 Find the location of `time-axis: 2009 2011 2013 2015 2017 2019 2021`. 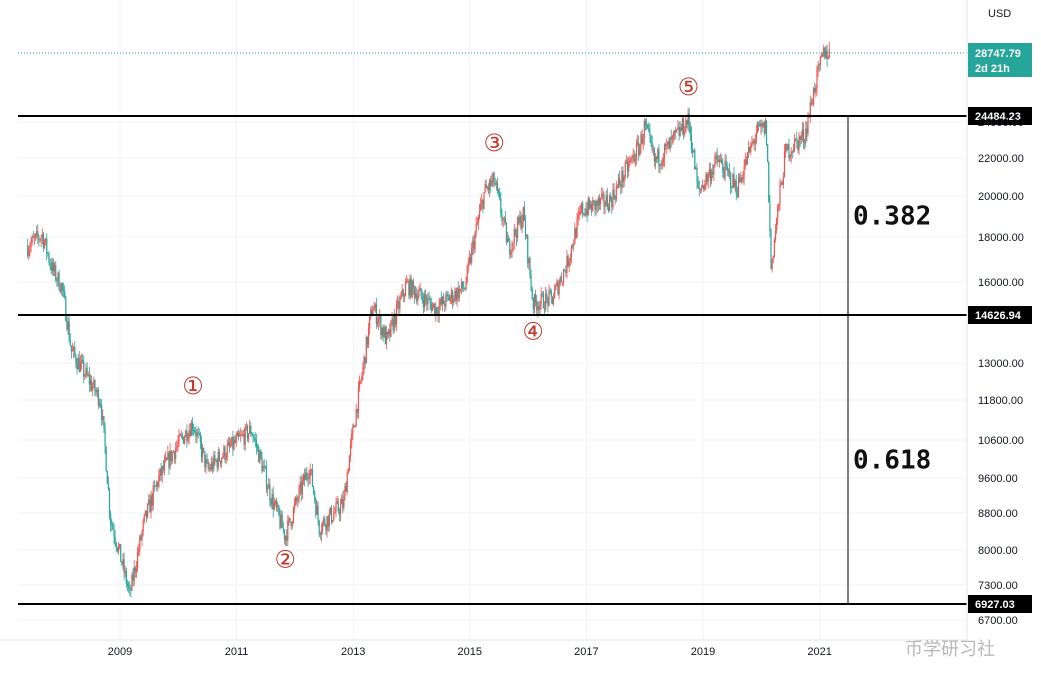

time-axis: 2009 2011 2013 2015 2017 2019 2021 is located at coordinates (483, 648).